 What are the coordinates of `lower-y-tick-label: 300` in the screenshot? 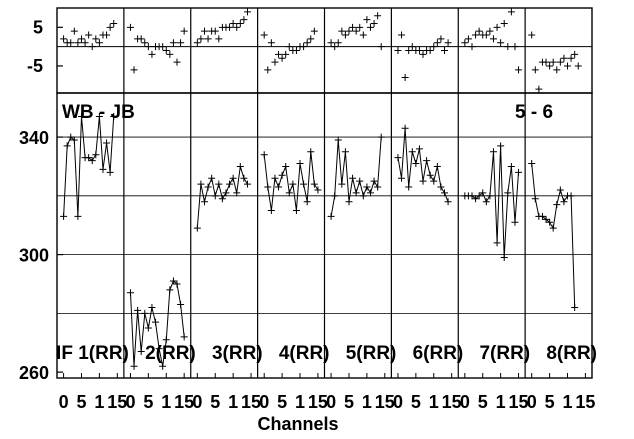 It's located at (34, 256).